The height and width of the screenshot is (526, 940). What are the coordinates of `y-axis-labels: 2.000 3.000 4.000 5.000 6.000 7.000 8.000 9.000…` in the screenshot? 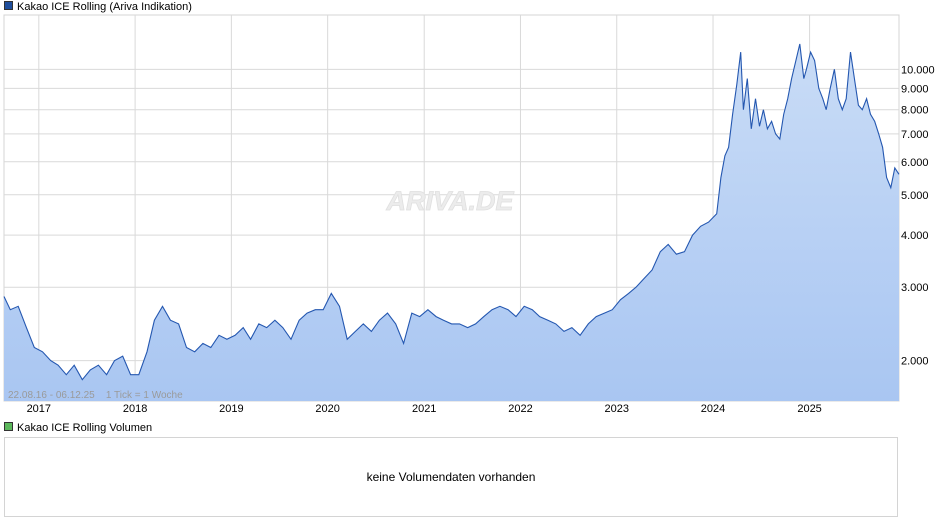 It's located at (918, 215).